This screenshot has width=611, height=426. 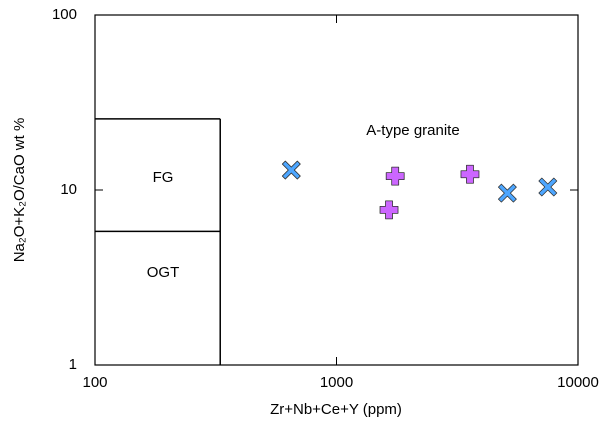 I want to click on field-label: FG, so click(x=163, y=177).